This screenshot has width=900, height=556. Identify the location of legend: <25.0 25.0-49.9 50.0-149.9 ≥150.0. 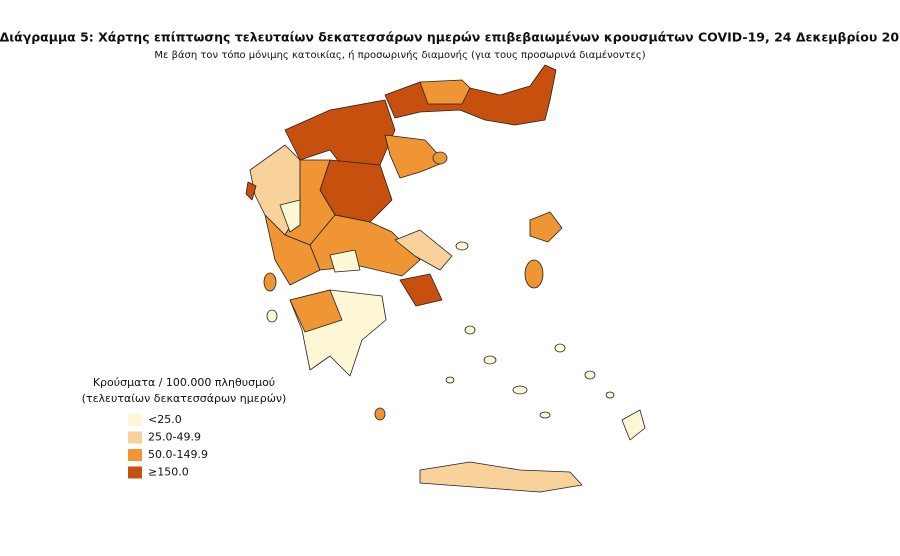
(168, 446).